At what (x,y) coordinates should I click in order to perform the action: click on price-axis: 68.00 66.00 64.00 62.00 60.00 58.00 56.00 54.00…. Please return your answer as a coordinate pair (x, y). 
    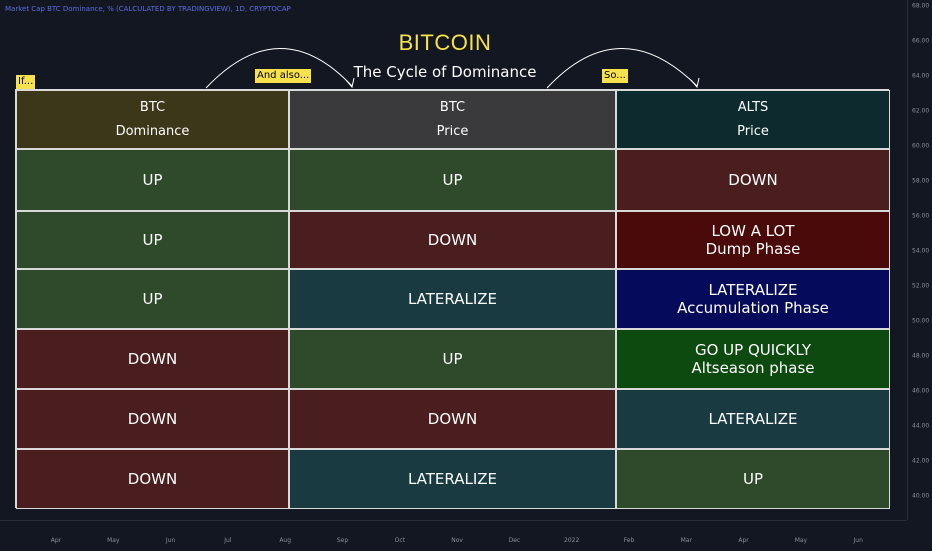
    Looking at the image, I should click on (919, 260).